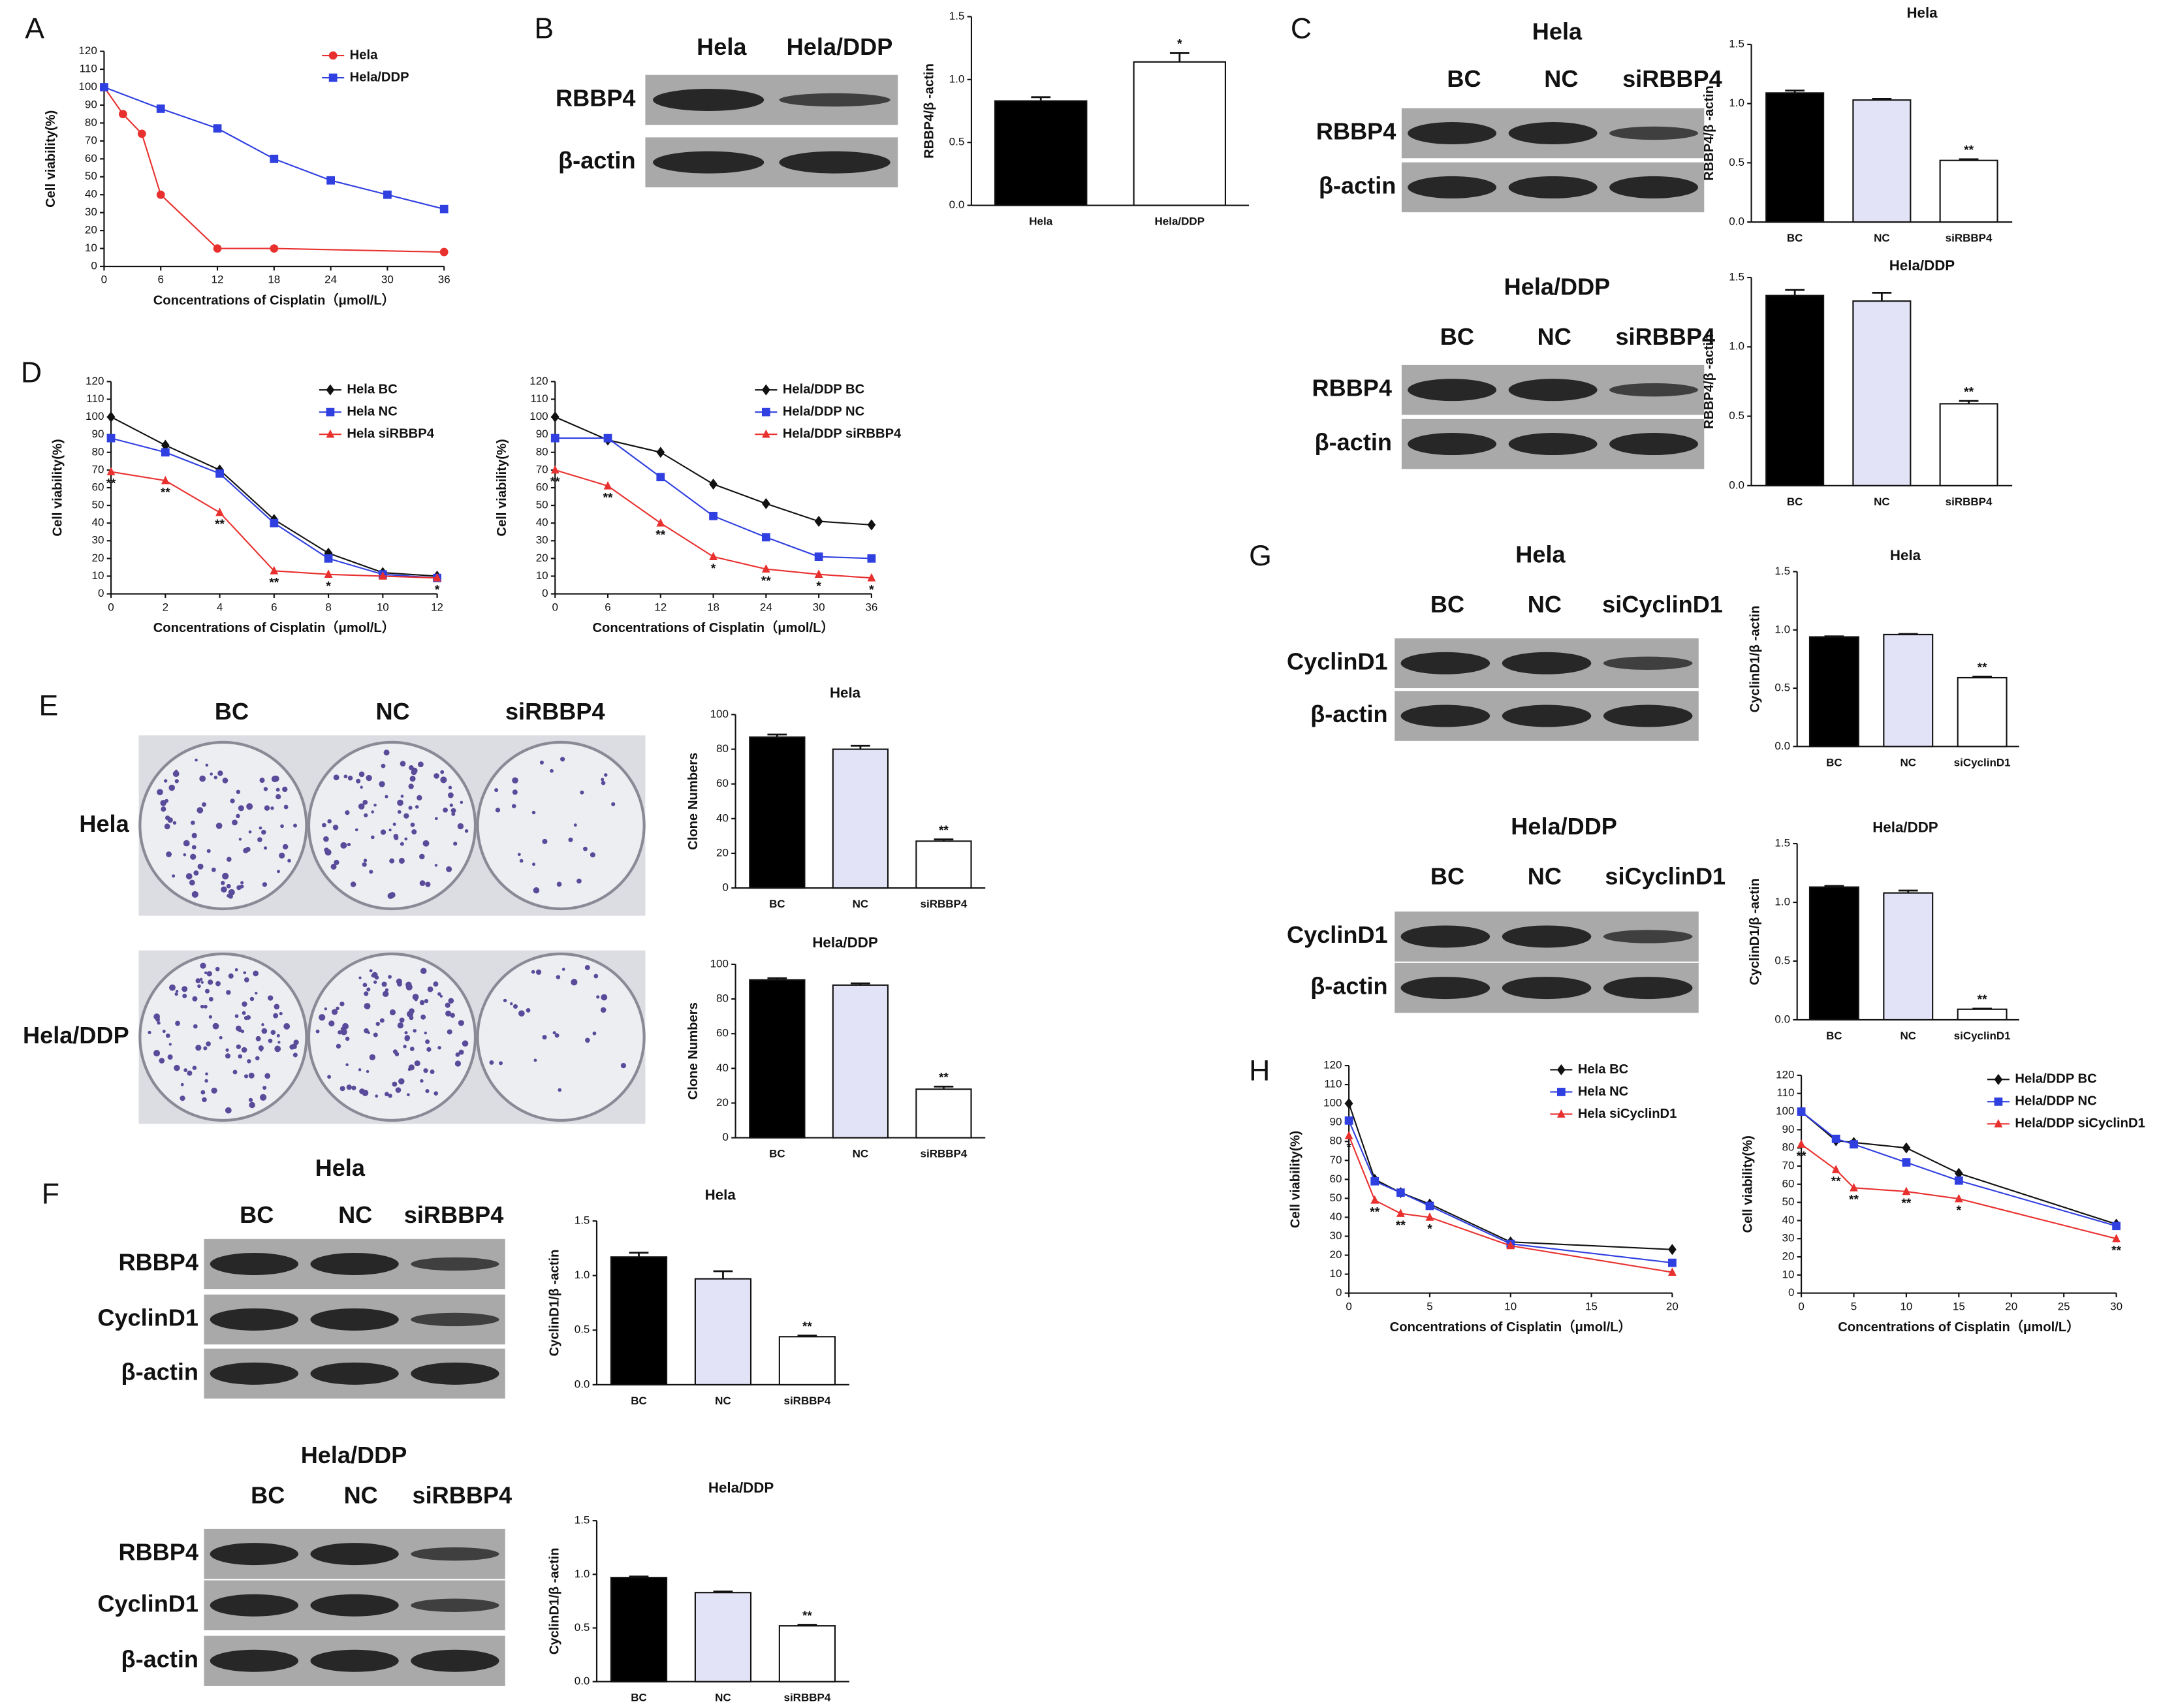  What do you see at coordinates (723, 1274) in the screenshot?
I see `error-bar` at bounding box center [723, 1274].